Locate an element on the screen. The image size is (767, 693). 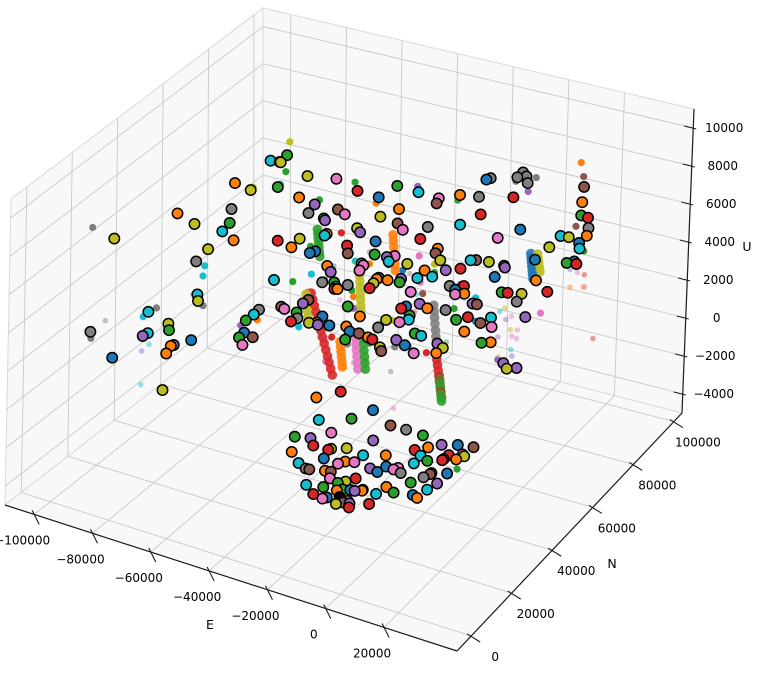
e-tick-label: −80000 is located at coordinates (80, 559).